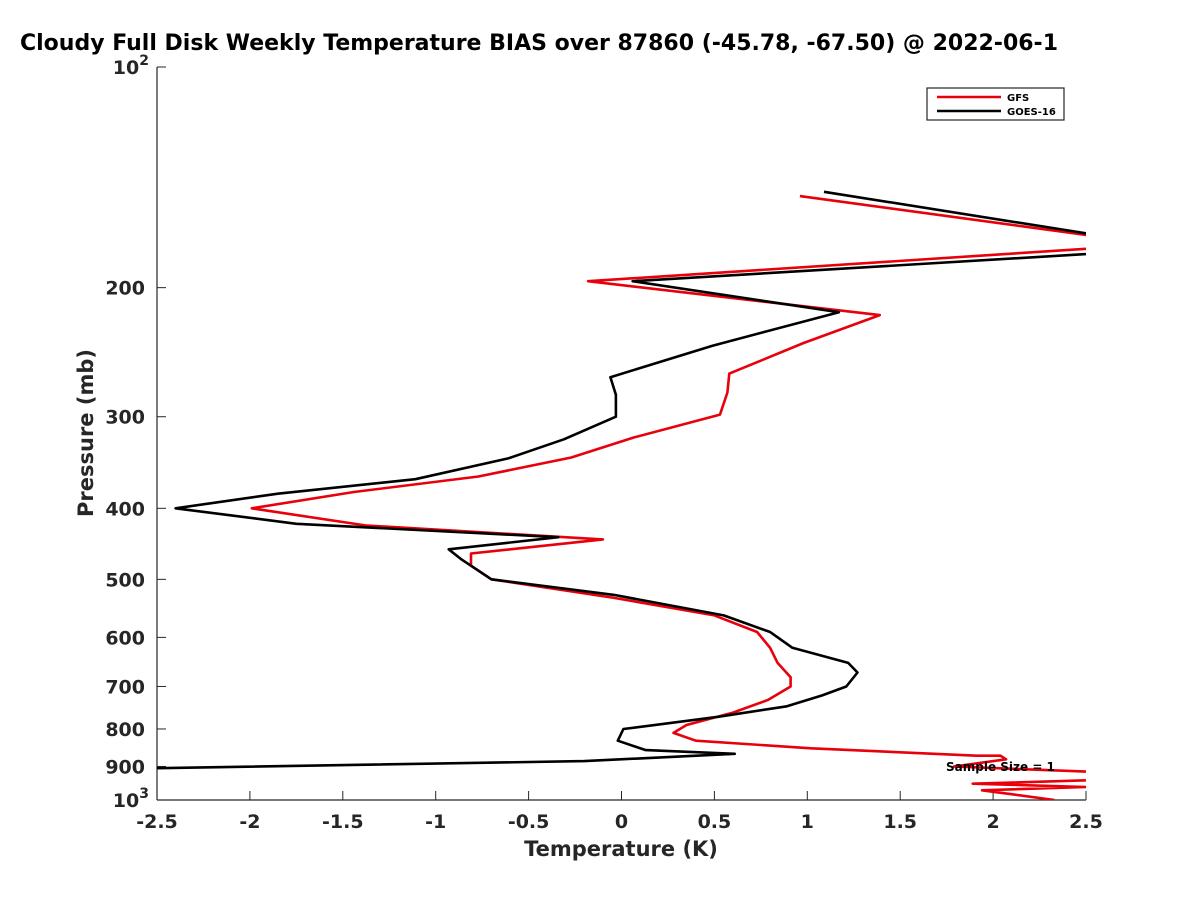 Image resolution: width=1200 pixels, height=900 pixels. Describe the element at coordinates (125, 638) in the screenshot. I see `y-tick-label: 600` at that location.